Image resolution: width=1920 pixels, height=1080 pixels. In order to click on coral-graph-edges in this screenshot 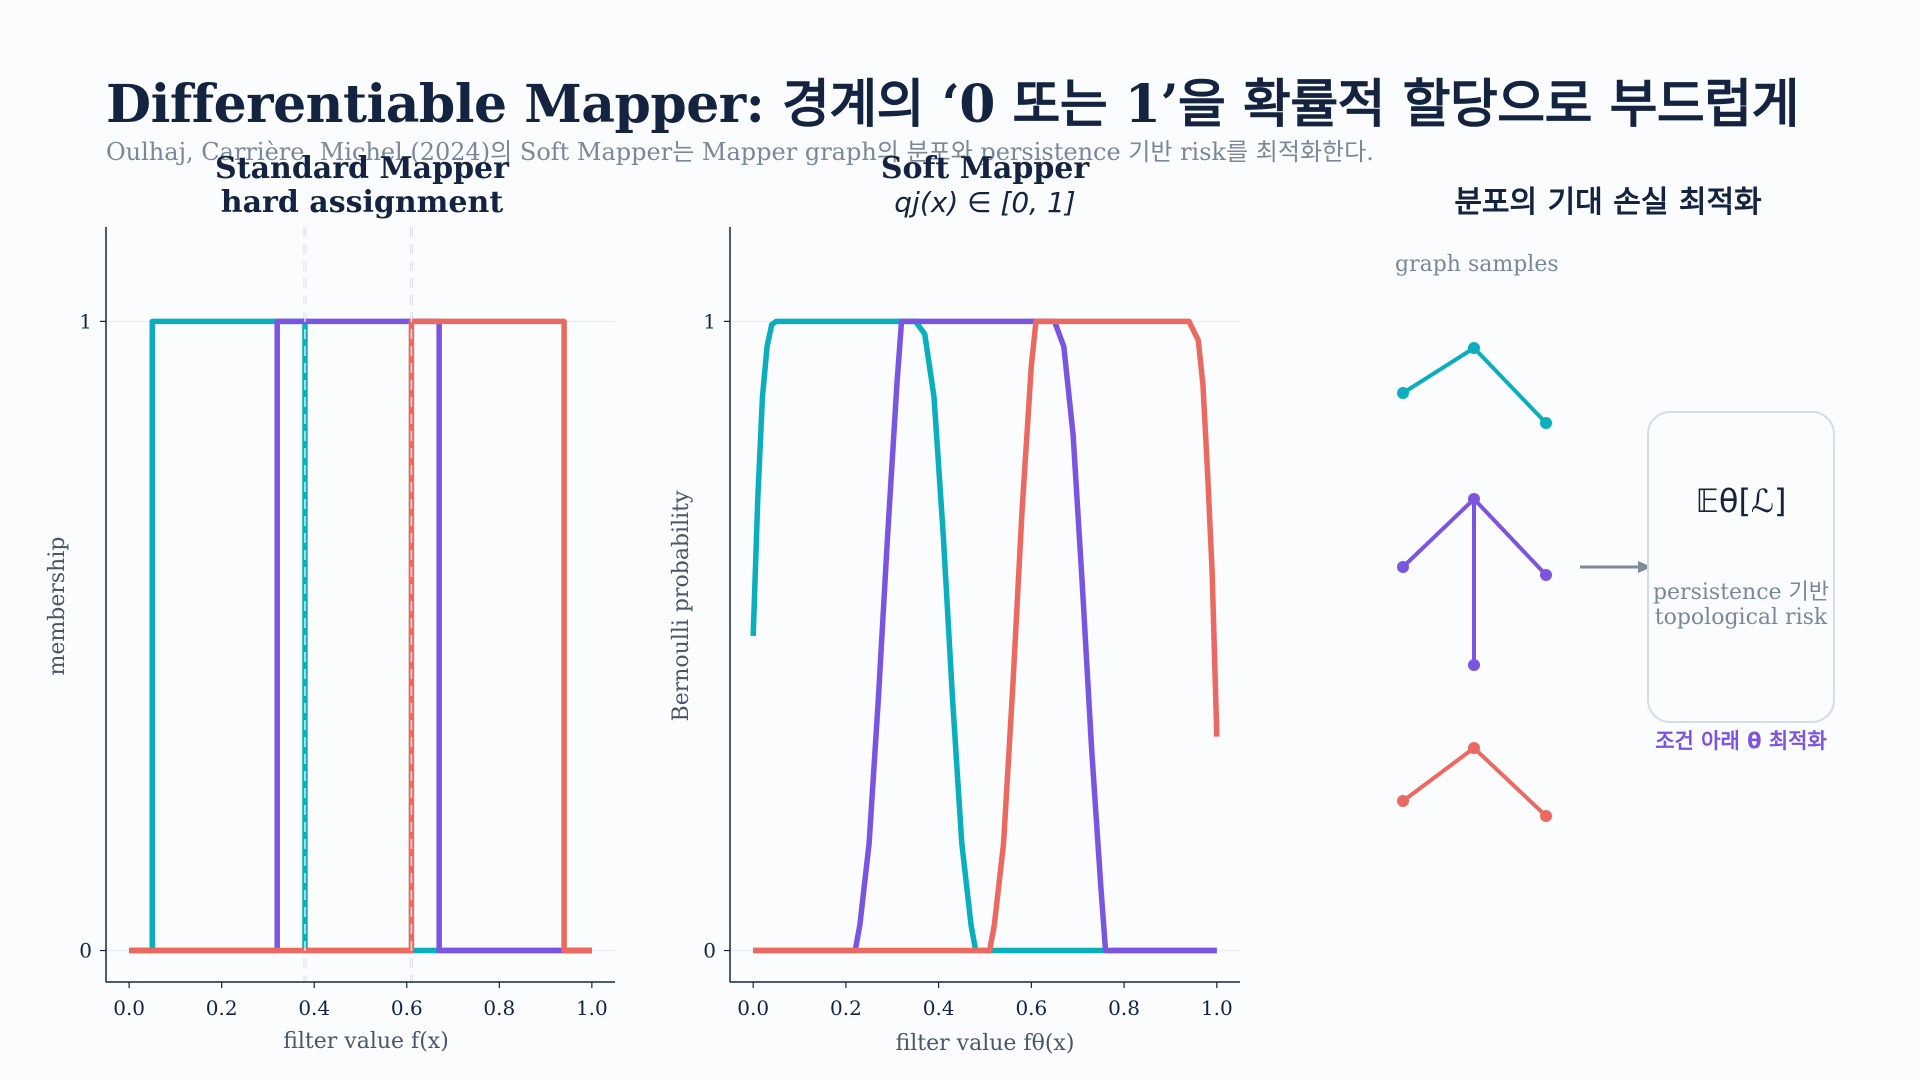, I will do `click(1474, 781)`.